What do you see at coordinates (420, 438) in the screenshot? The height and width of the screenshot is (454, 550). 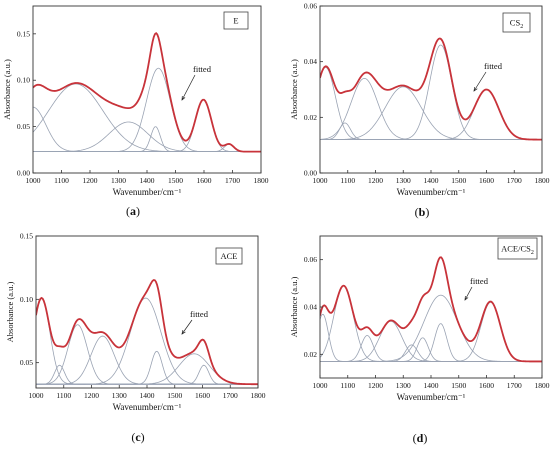 I see `panel-letter: (d)` at bounding box center [420, 438].